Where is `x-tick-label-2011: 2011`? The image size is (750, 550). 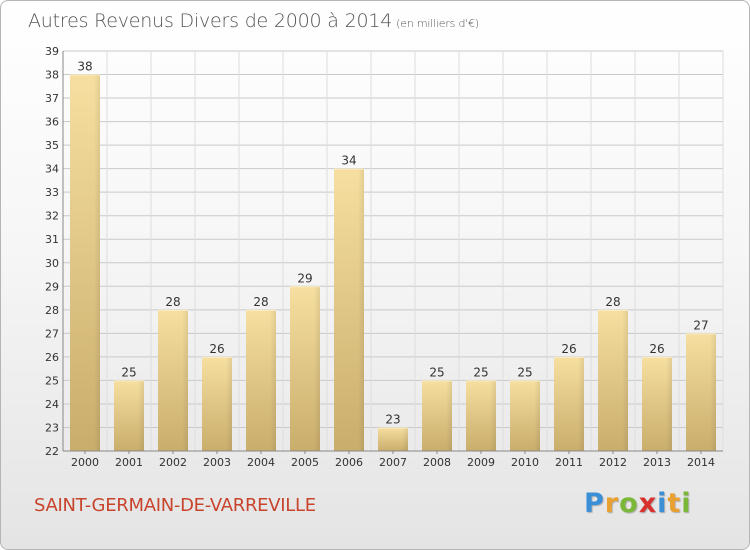 x-tick-label-2011: 2011 is located at coordinates (569, 462).